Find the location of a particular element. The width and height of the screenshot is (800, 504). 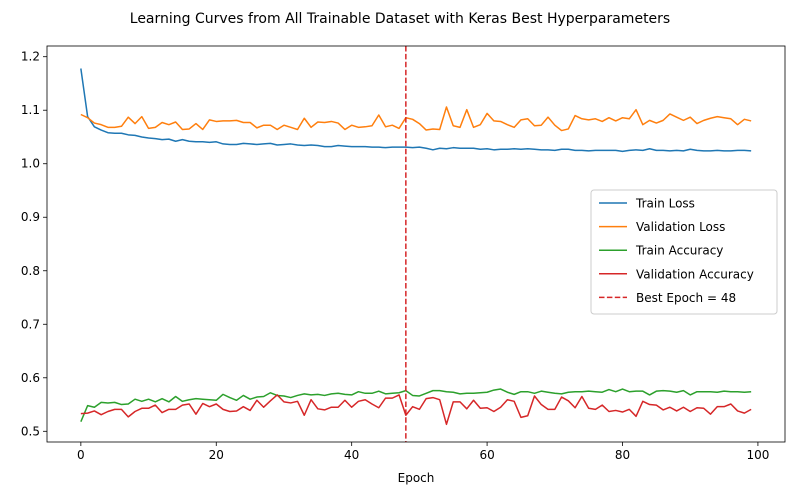

y-tick-label: 1.0 is located at coordinates (30, 164).